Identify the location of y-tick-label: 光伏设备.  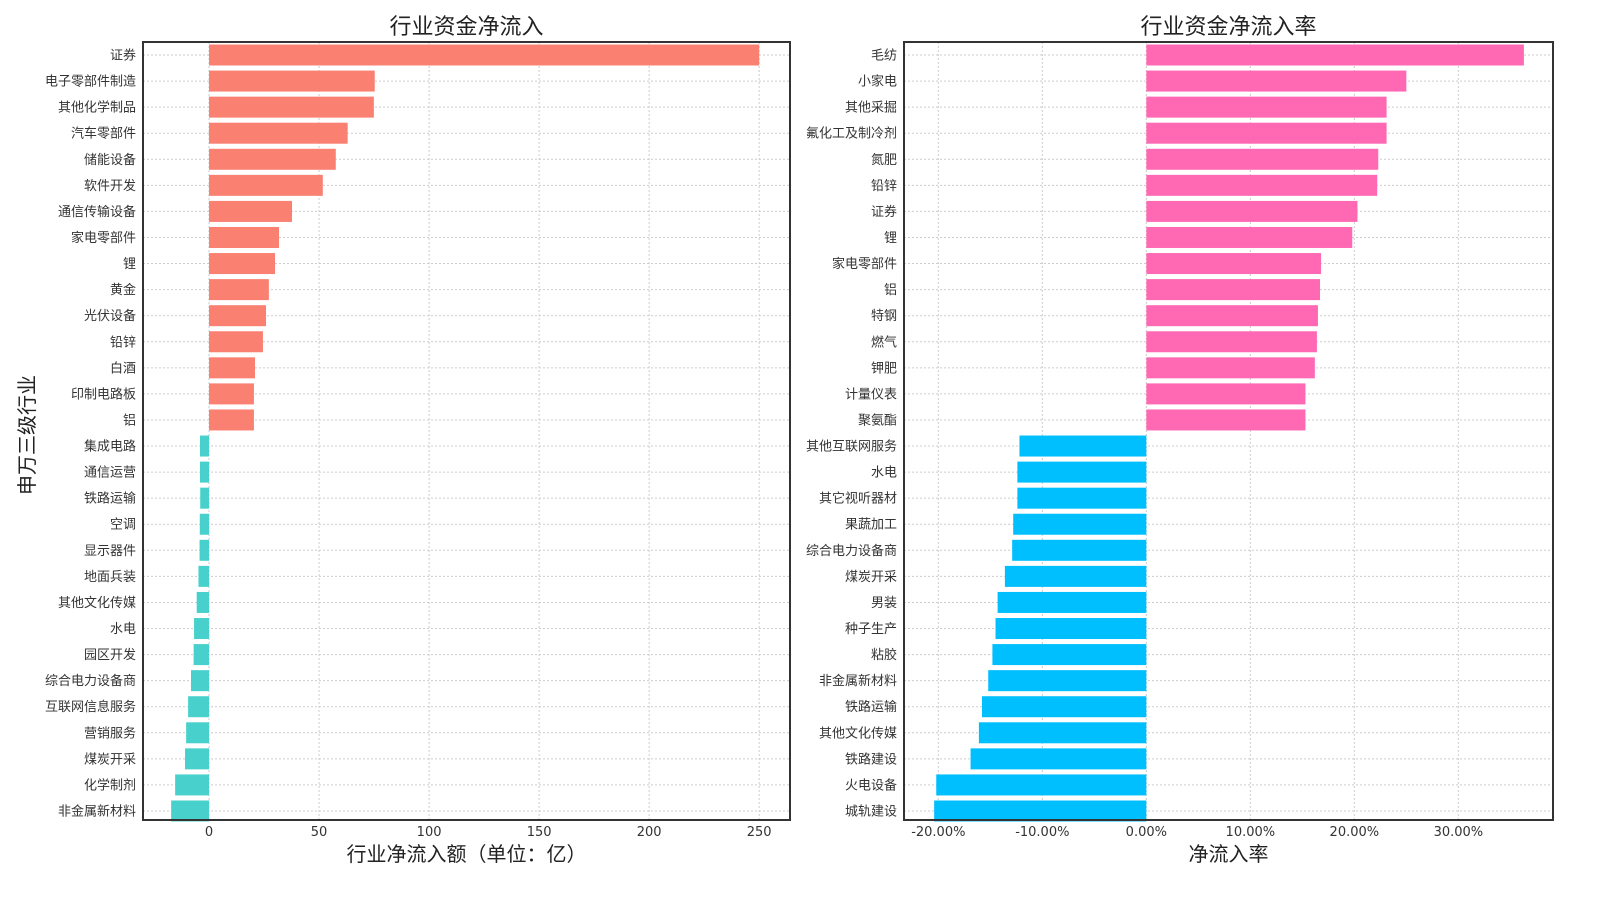
(110, 316).